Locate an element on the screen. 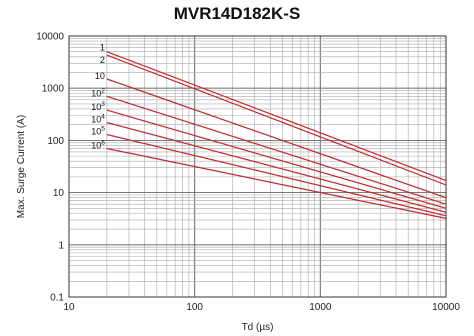  series-label-2: 10 is located at coordinates (100, 76).